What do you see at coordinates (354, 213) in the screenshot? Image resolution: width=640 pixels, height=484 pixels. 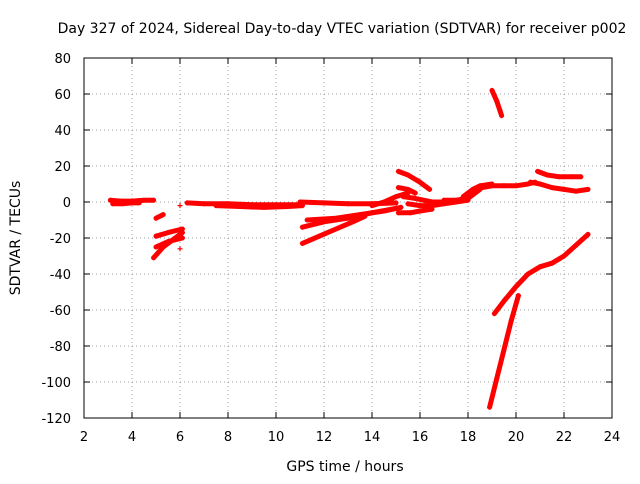 I see `series-arc-n` at bounding box center [354, 213].